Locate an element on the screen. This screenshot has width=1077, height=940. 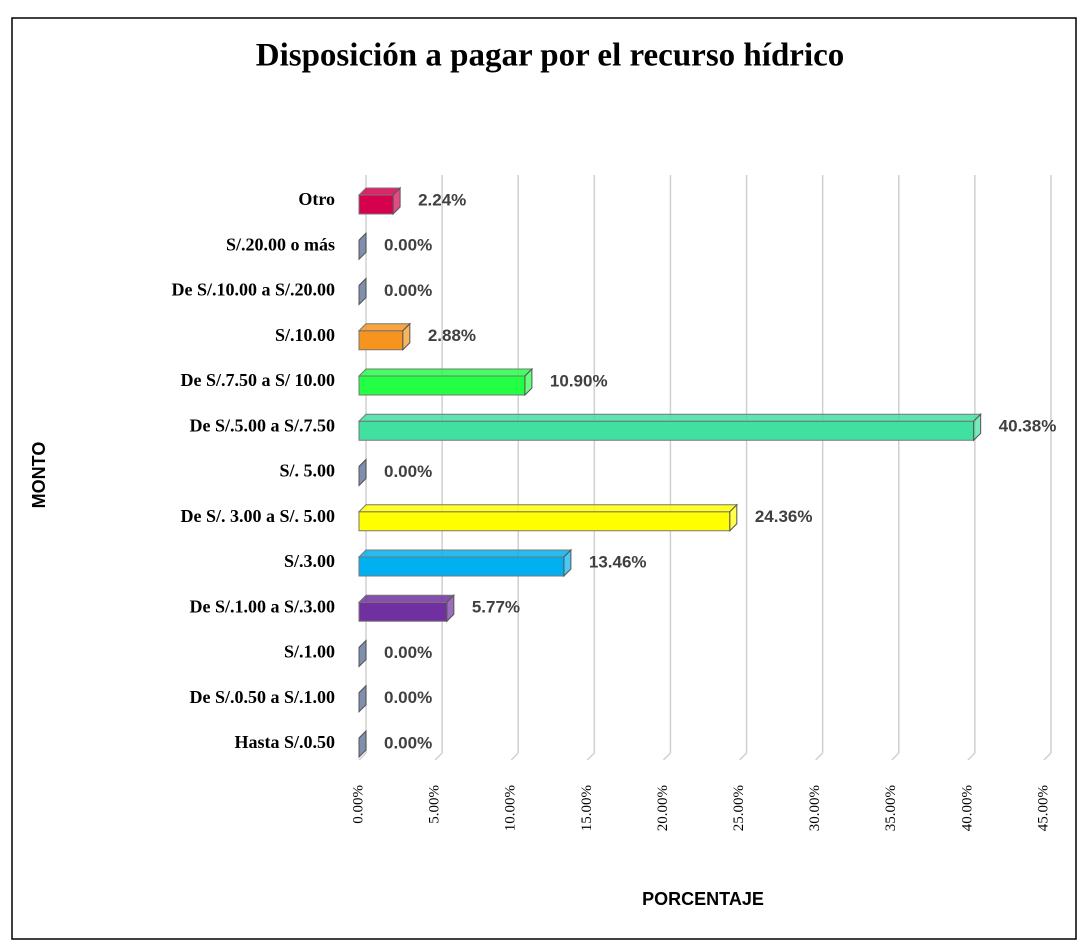
value-label: 13.46% is located at coordinates (618, 561).